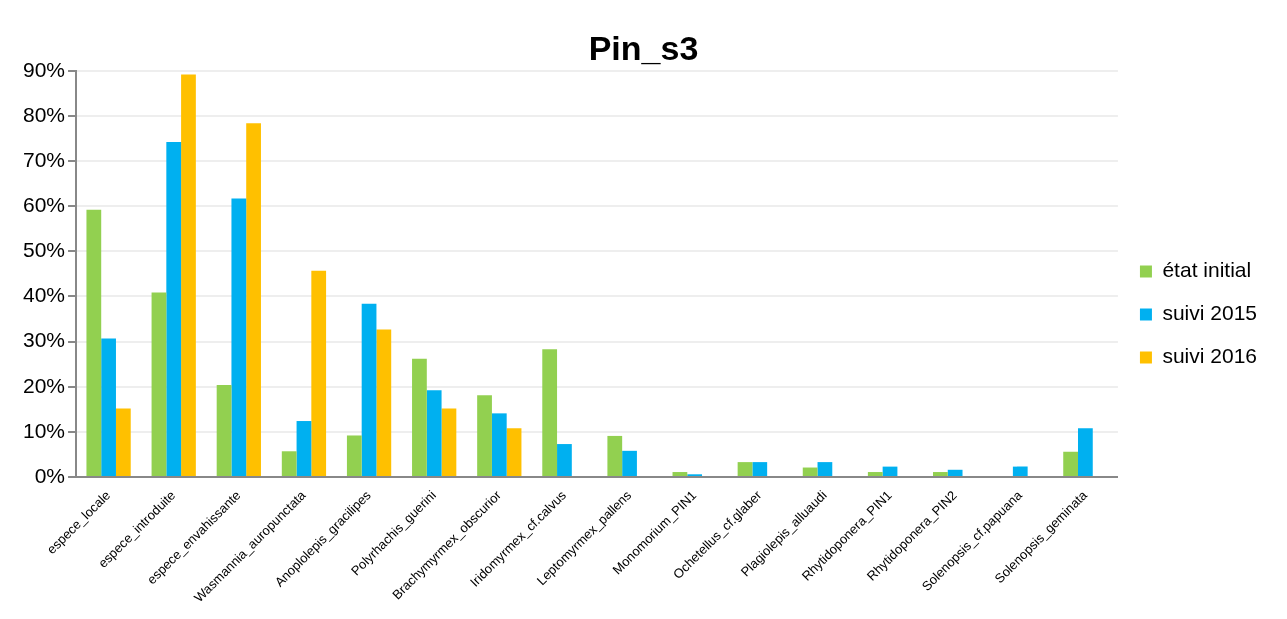 This screenshot has width=1287, height=619. Describe the element at coordinates (44, 159) in the screenshot. I see `y-tick-label: 70%` at that location.